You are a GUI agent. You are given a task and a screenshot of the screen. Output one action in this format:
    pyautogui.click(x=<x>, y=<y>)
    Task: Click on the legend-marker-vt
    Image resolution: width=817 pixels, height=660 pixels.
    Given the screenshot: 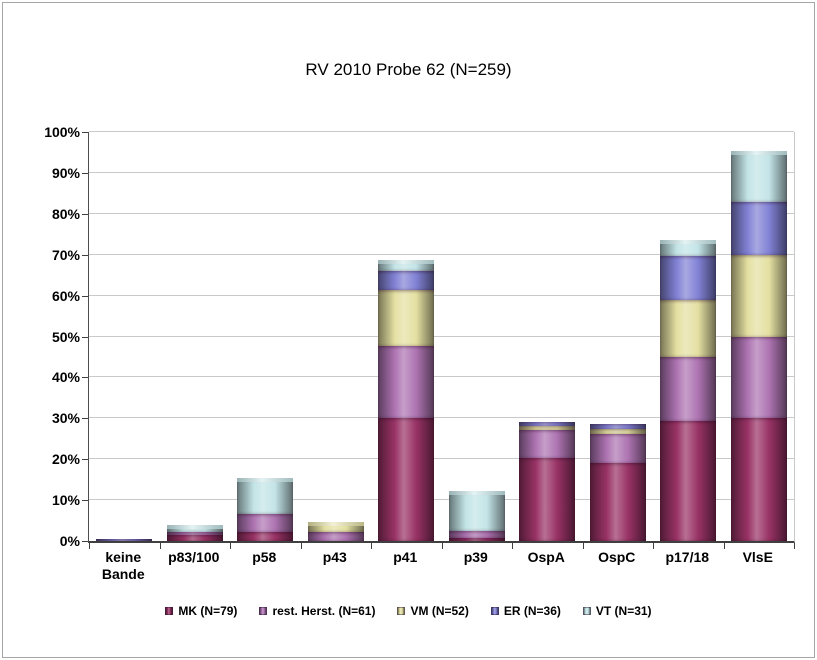 What is the action you would take?
    pyautogui.click(x=586, y=611)
    